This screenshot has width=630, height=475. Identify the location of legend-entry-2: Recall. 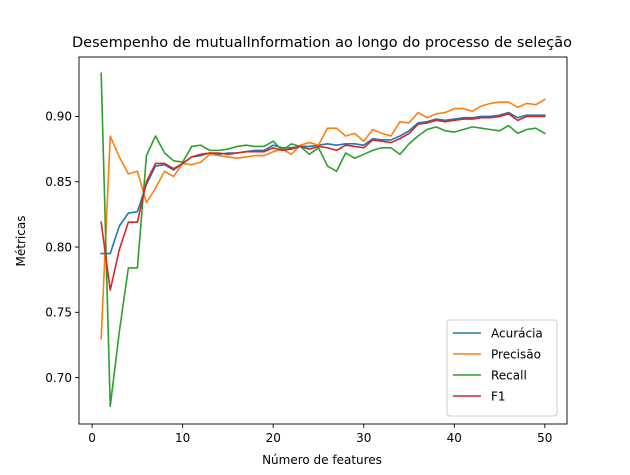
(509, 375).